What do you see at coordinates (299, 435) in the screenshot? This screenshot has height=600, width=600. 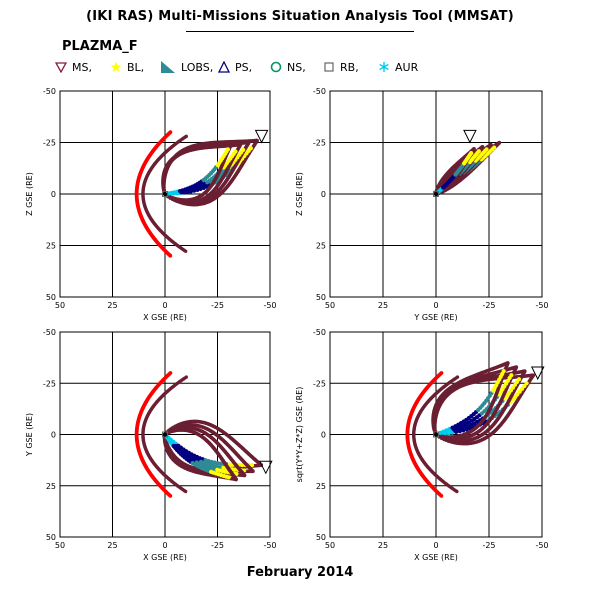 I see `y-axis-label: sqrt(Y*Y+Z*Z) GSE (RE)` at bounding box center [299, 435].